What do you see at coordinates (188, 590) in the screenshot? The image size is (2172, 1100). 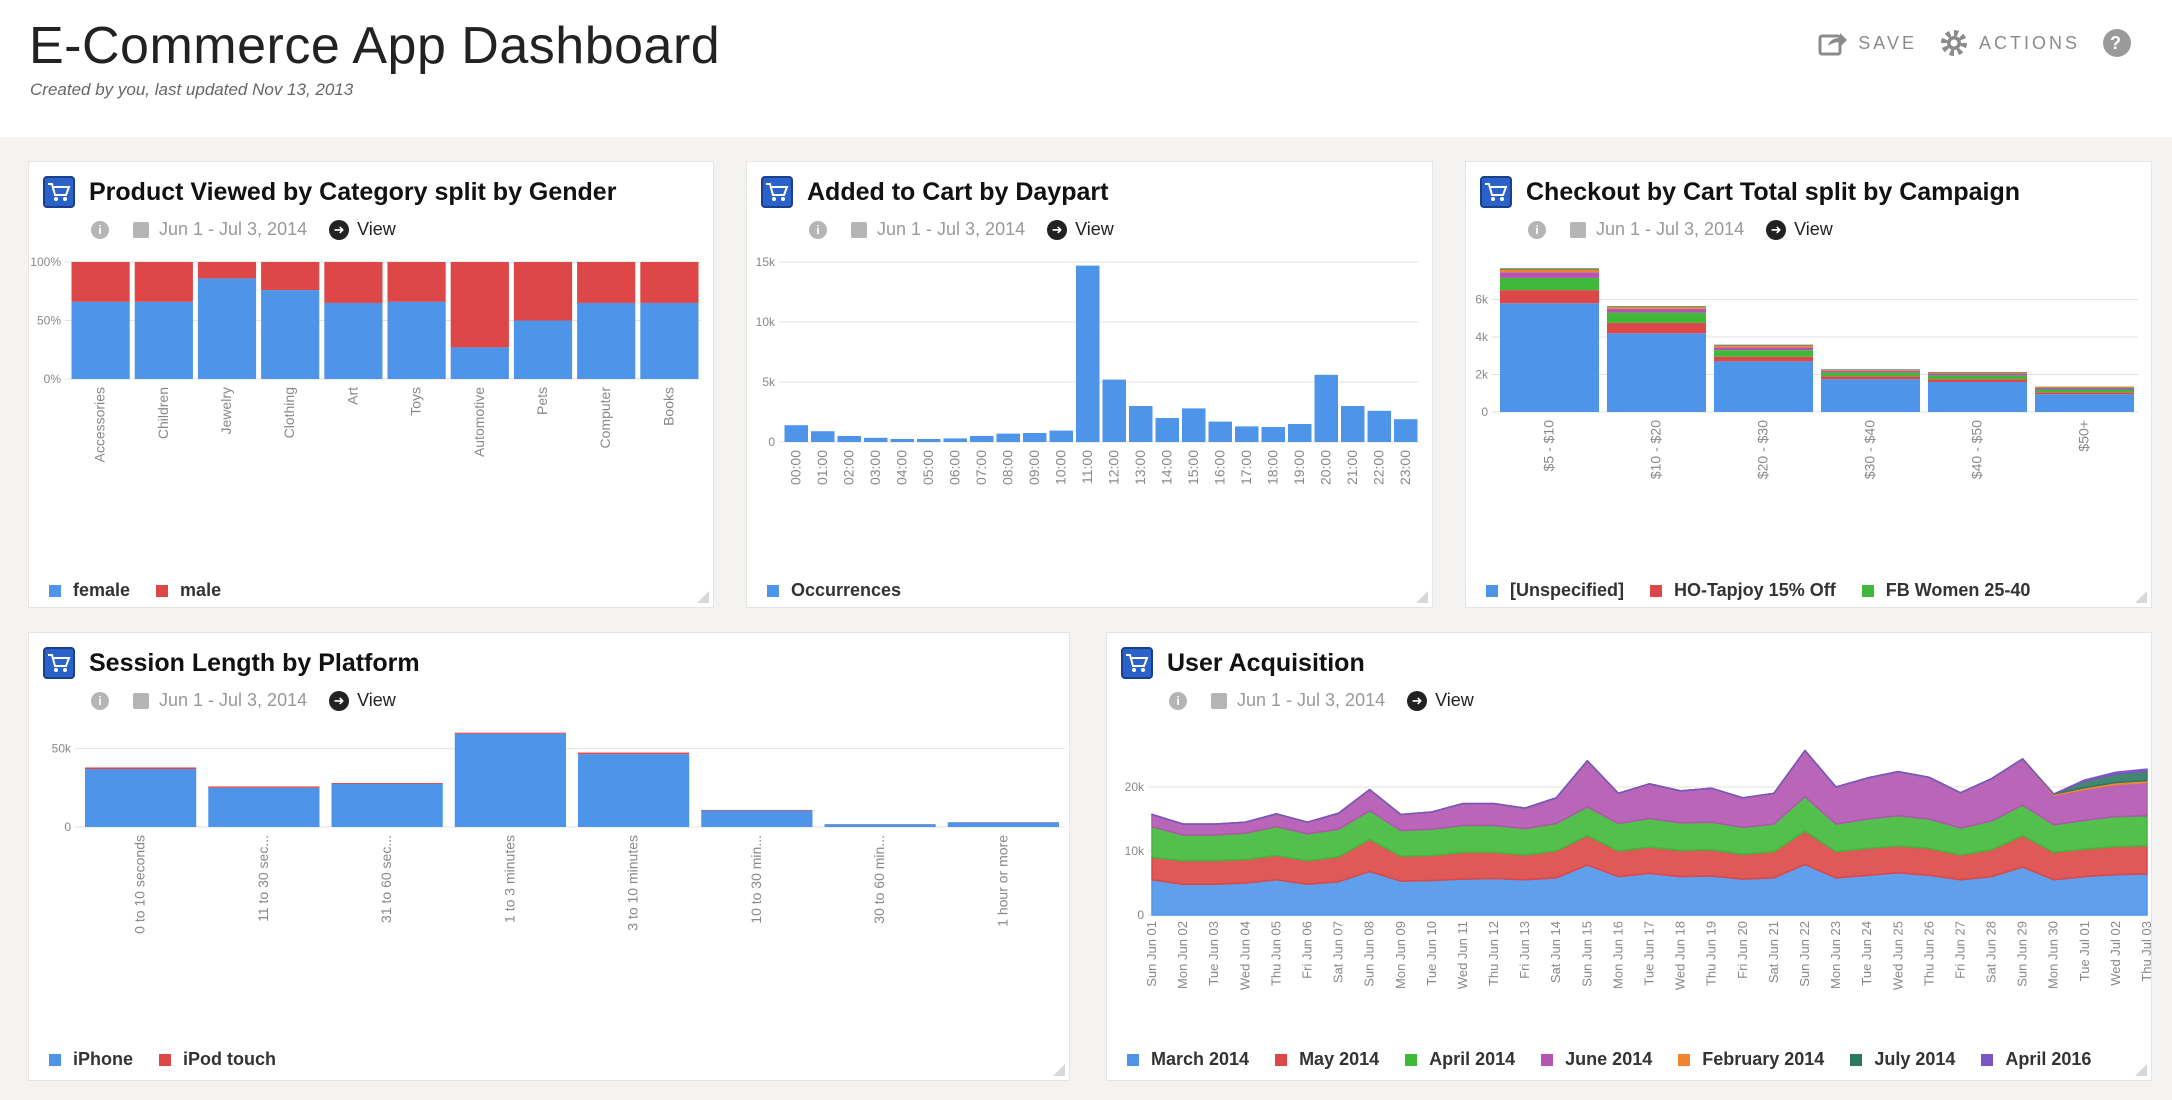 I see `legend-item: male` at bounding box center [188, 590].